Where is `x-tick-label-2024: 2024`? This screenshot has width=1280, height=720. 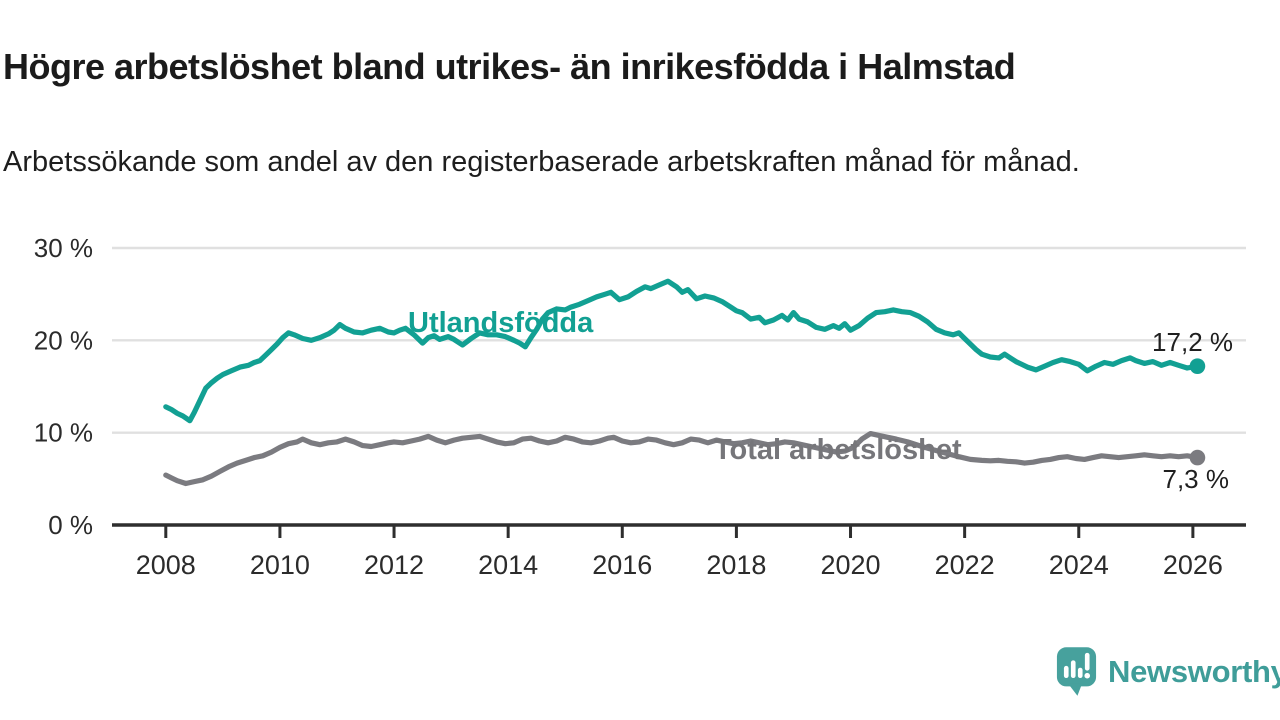 x-tick-label-2024: 2024 is located at coordinates (1079, 565).